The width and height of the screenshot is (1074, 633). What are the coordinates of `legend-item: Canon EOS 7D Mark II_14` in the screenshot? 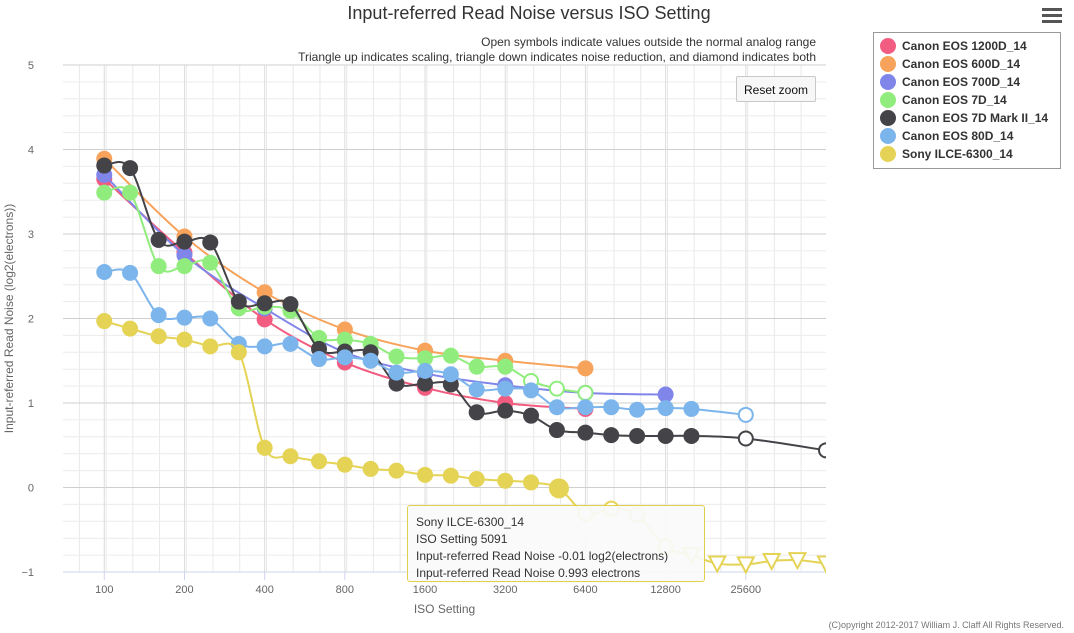 It's located at (967, 118).